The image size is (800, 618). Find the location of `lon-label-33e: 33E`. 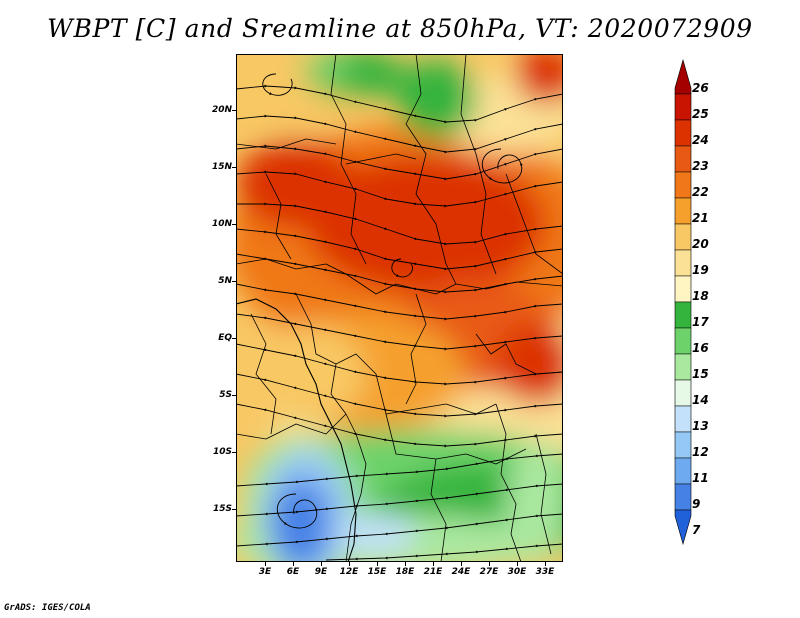

lon-label-33e: 33E is located at coordinates (545, 572).